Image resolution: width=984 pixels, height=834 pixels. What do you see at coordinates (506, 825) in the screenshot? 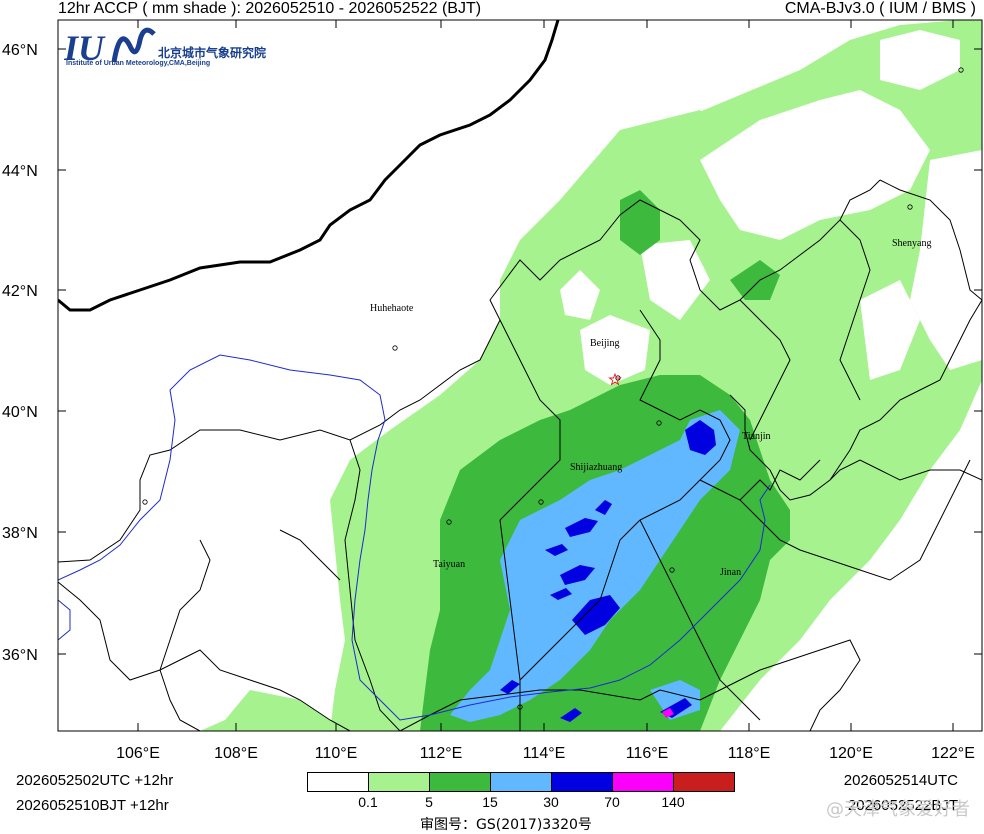
I see `map-approval-number: 审图号：GS(2017)3320号` at bounding box center [506, 825].